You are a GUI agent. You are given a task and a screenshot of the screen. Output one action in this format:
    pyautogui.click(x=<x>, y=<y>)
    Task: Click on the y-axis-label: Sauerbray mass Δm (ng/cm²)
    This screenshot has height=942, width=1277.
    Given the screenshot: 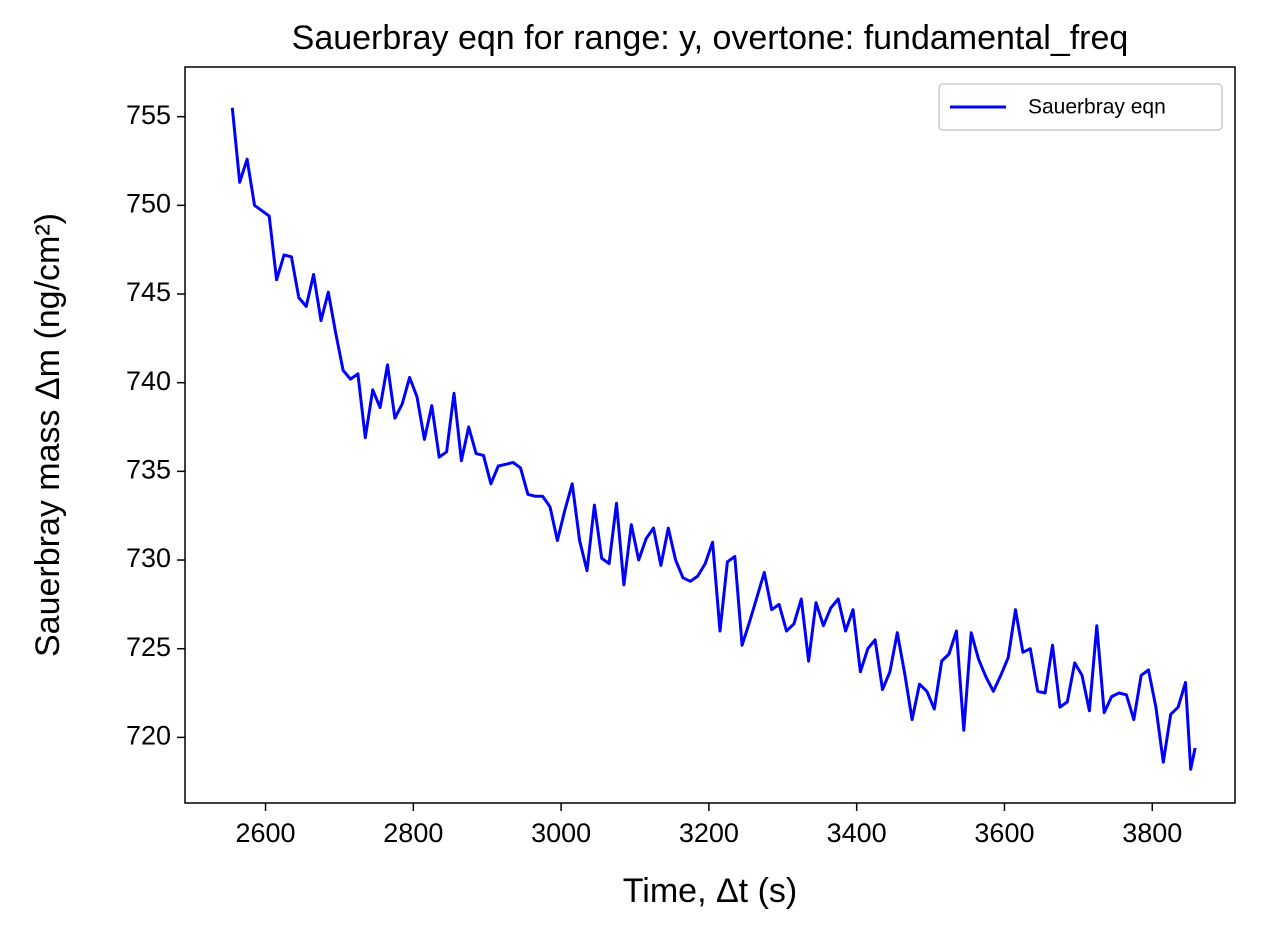 What is the action you would take?
    pyautogui.click(x=48, y=435)
    